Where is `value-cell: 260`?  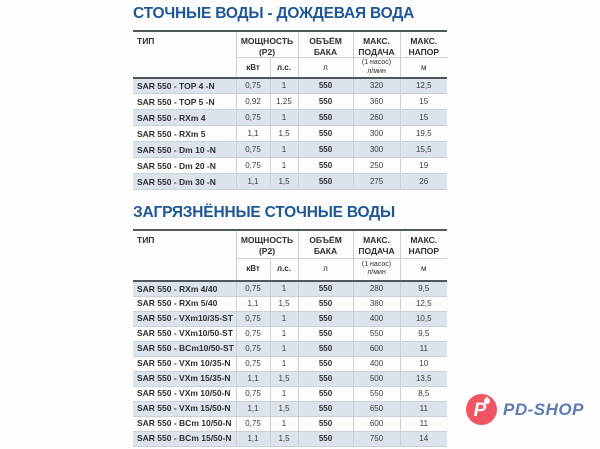 value-cell: 260 is located at coordinates (376, 118).